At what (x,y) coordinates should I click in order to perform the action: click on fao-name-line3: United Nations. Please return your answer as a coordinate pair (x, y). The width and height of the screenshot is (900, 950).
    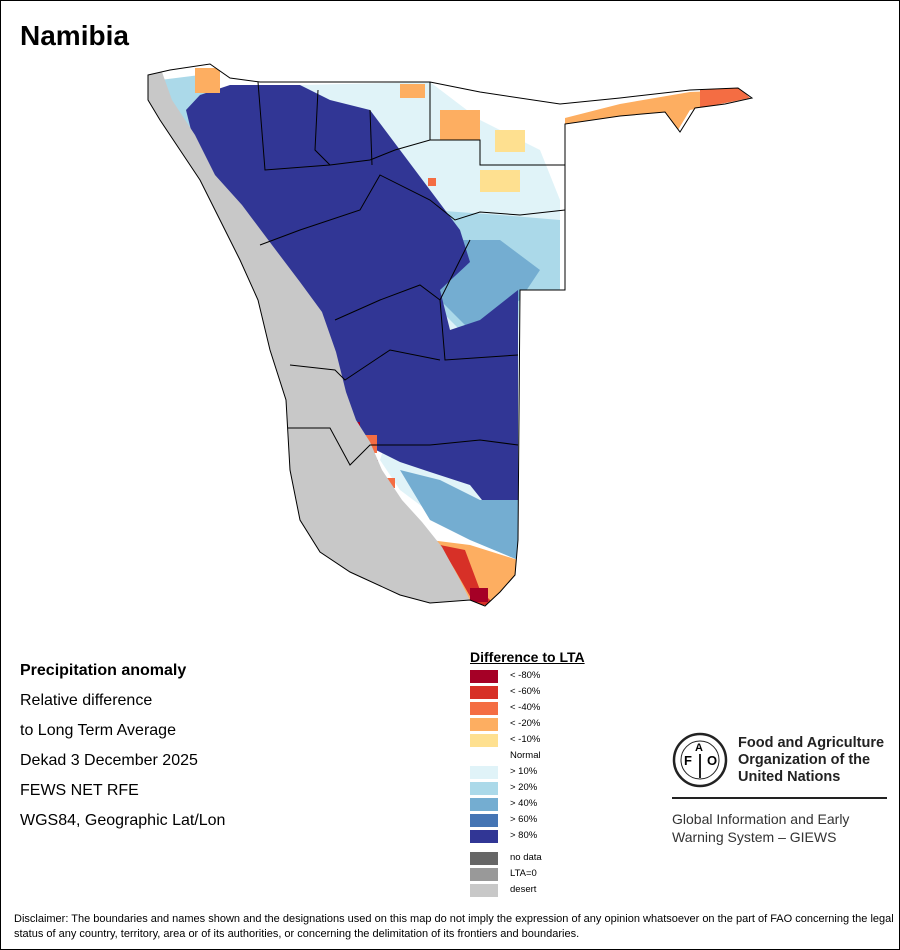
    Looking at the image, I should click on (789, 776).